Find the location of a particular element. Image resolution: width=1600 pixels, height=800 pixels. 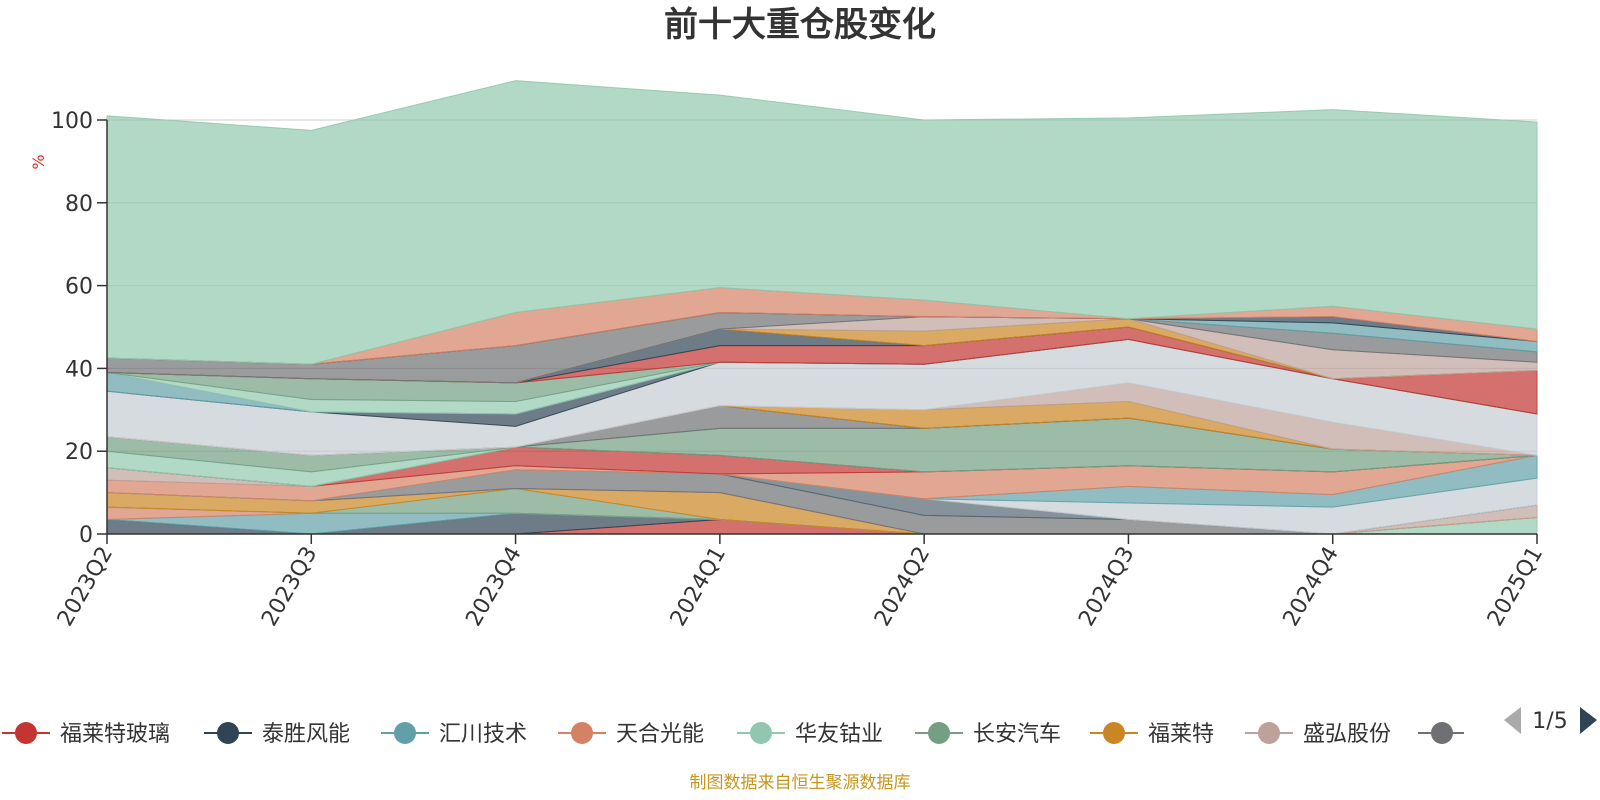

legend-item: 华友钴业 is located at coordinates (810, 734).